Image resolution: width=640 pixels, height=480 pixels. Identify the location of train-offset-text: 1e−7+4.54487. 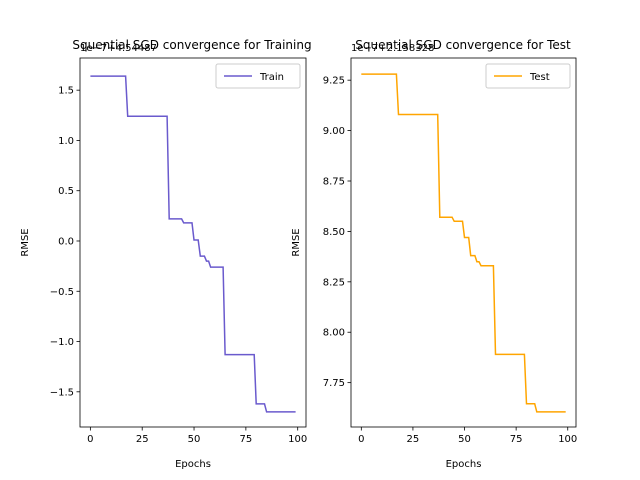
(118, 48).